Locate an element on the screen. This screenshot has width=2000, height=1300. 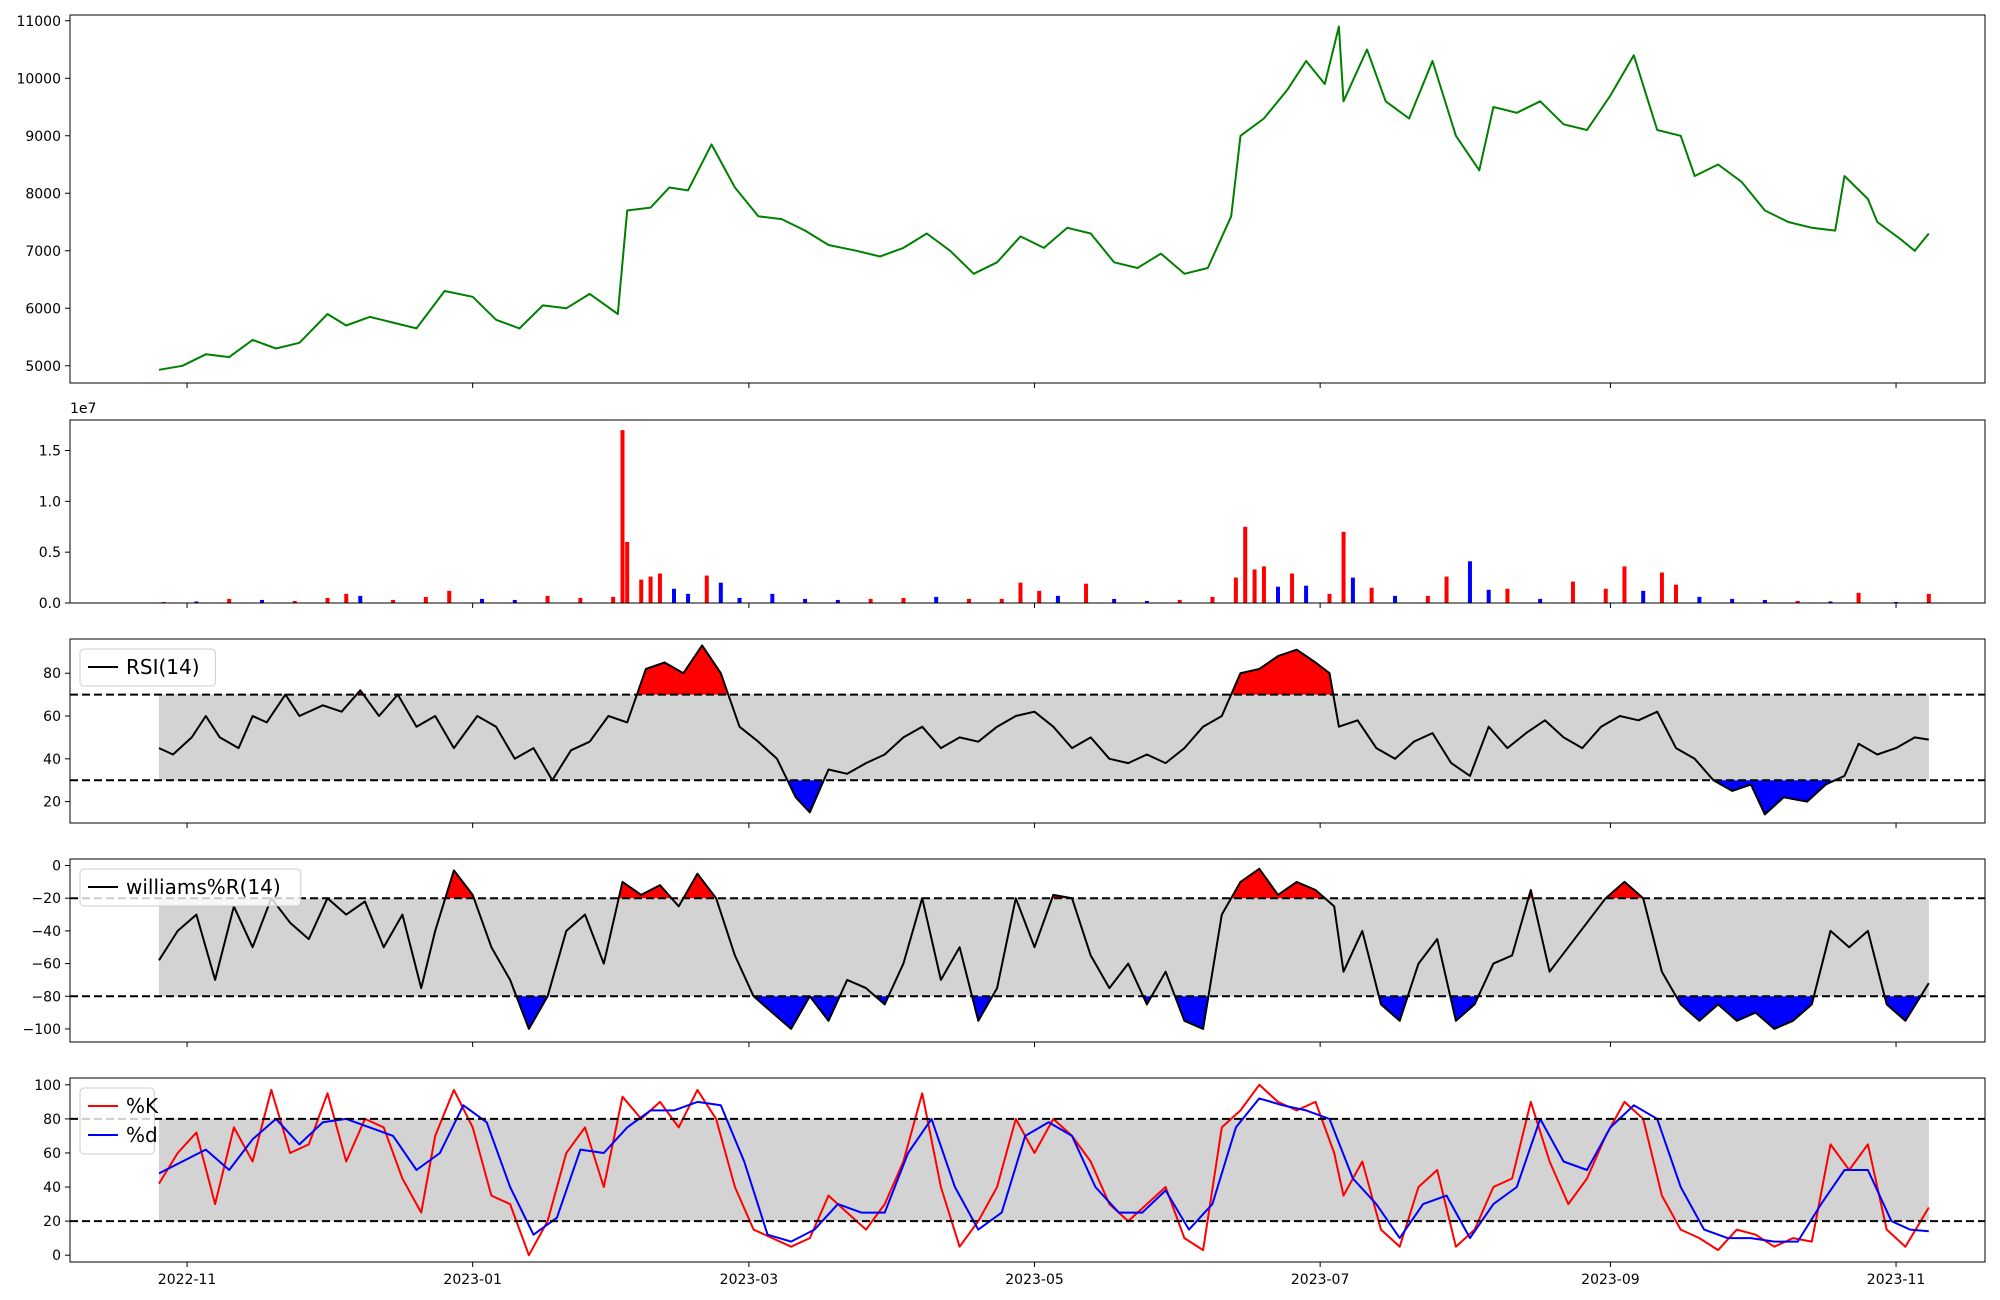
rsi-threshold-band is located at coordinates (1043, 737).